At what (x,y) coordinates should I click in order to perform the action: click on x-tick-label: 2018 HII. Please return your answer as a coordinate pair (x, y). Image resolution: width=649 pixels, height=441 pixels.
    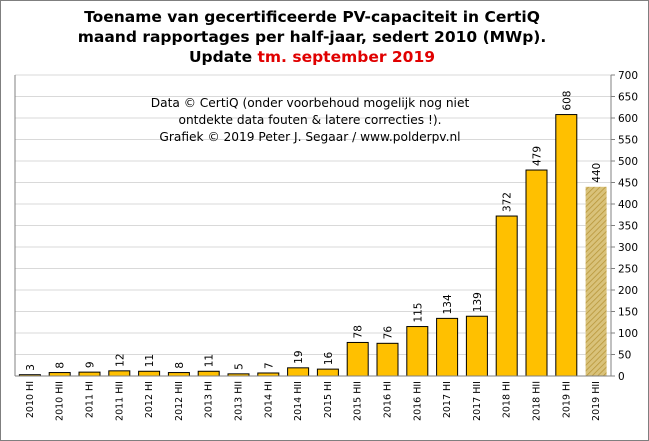
    Looking at the image, I should click on (537, 401).